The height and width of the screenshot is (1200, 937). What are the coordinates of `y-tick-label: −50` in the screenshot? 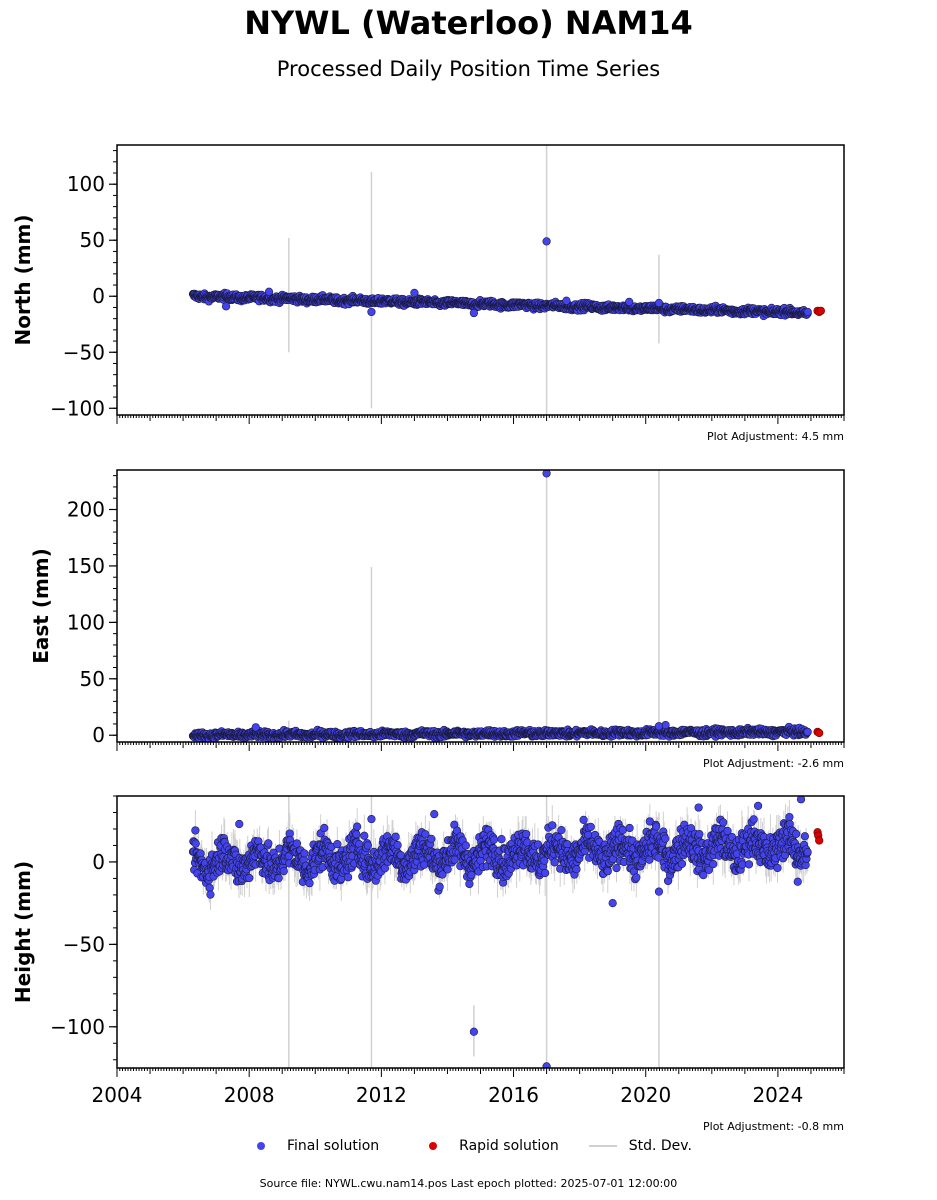 It's located at (84, 352).